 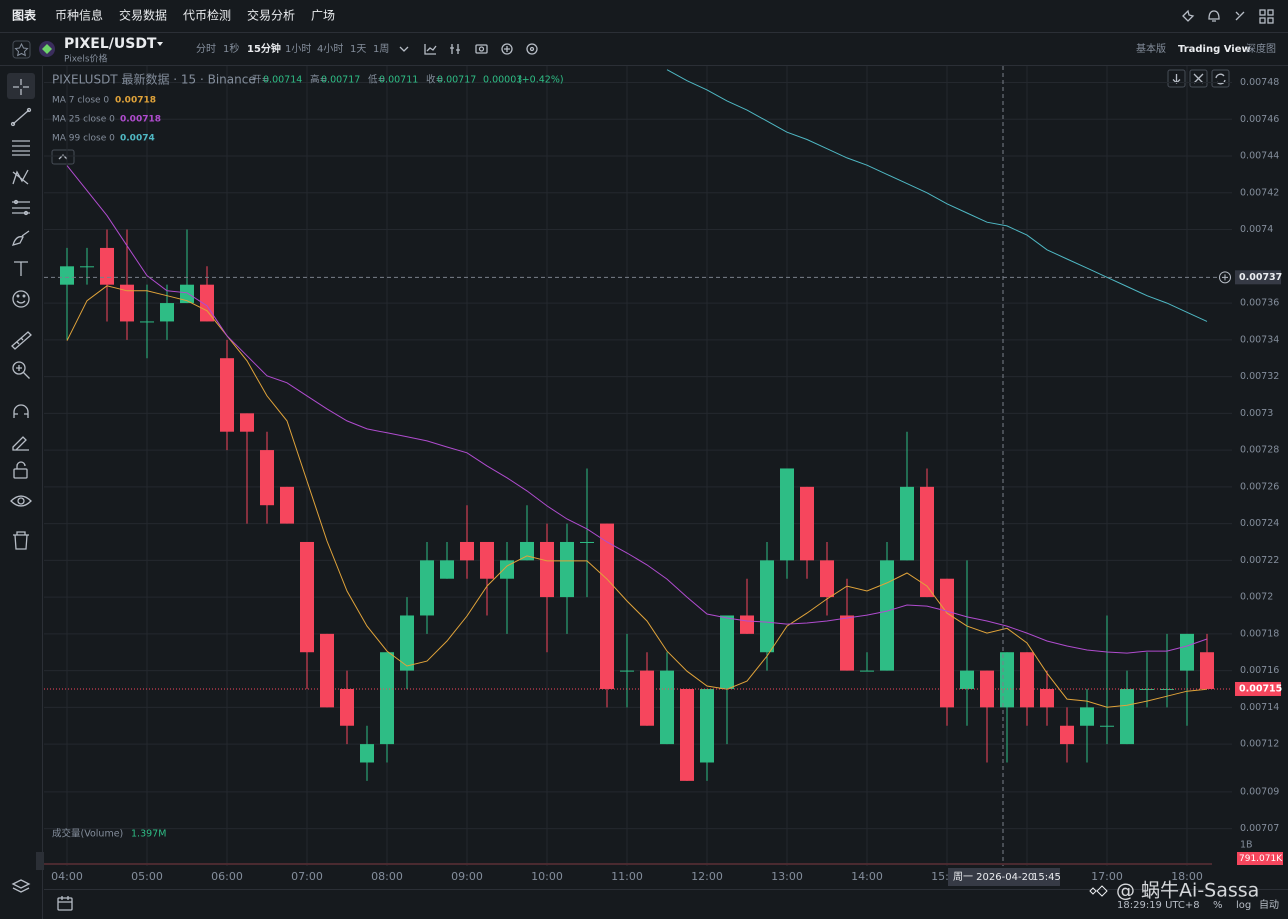 I want to click on ma-legend-value: 0.00718, so click(x=140, y=120).